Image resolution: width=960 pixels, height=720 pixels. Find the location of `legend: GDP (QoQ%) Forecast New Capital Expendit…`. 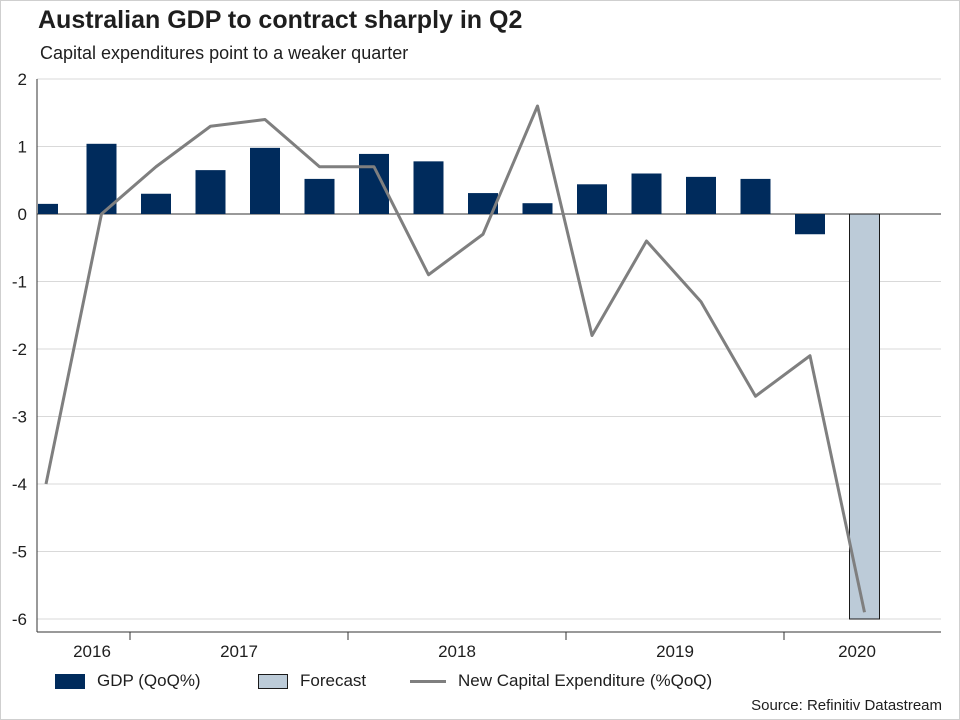

legend: GDP (QoQ%) Forecast New Capital Expendit… is located at coordinates (480, 681).